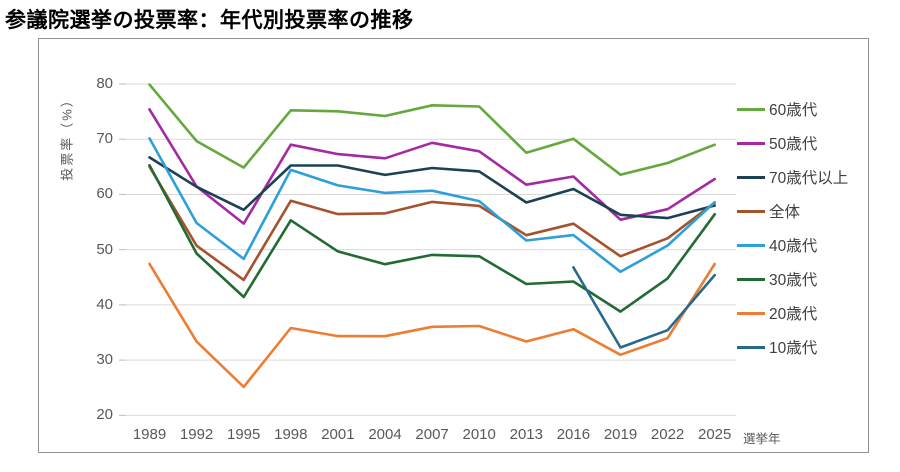 Image resolution: width=900 pixels, height=472 pixels. Describe the element at coordinates (338, 434) in the screenshot. I see `x-tick-label: 2001` at that location.